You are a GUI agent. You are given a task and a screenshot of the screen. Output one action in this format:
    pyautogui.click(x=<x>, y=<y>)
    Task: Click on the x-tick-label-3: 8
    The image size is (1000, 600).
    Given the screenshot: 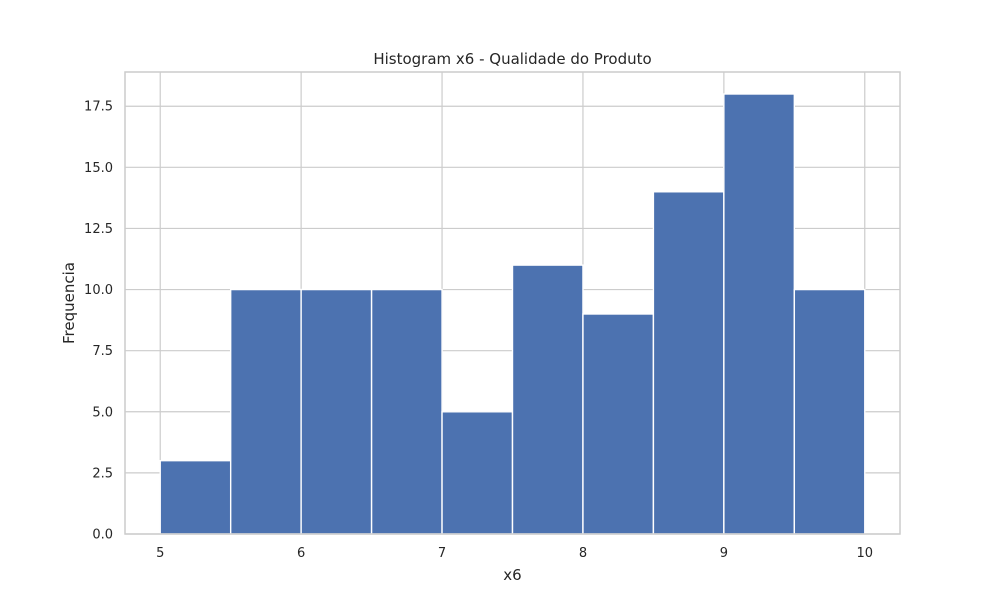 What is the action you would take?
    pyautogui.click(x=583, y=553)
    